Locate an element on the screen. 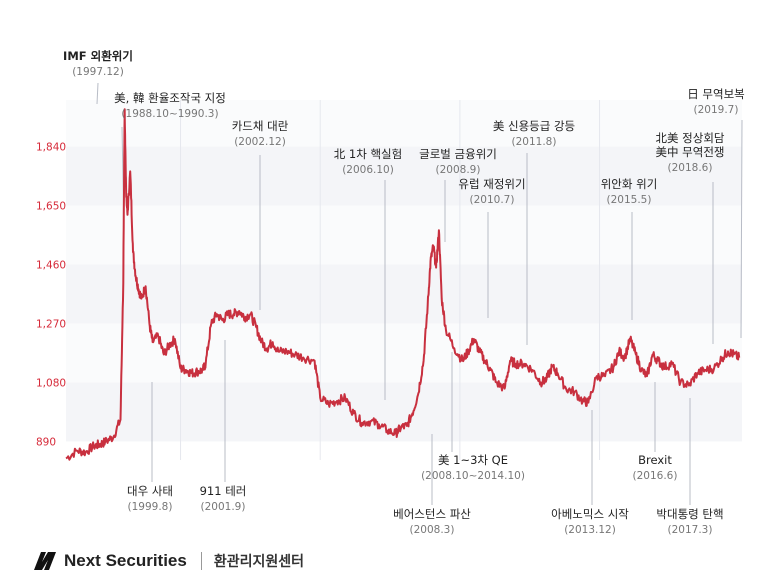 This screenshot has height=588, width=783. annotation-date: (2010.7) is located at coordinates (492, 200).